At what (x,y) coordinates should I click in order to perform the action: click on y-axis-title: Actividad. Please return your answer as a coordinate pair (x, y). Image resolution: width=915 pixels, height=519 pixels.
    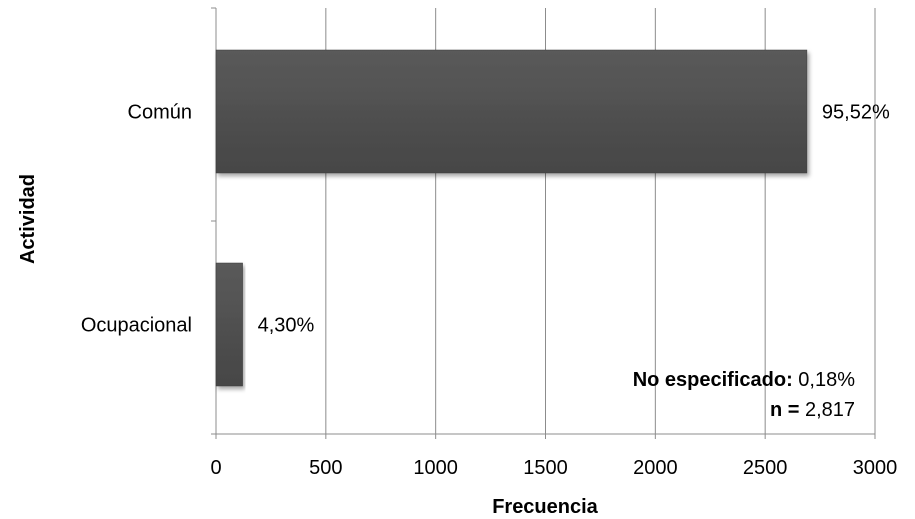
    Looking at the image, I should click on (28, 219).